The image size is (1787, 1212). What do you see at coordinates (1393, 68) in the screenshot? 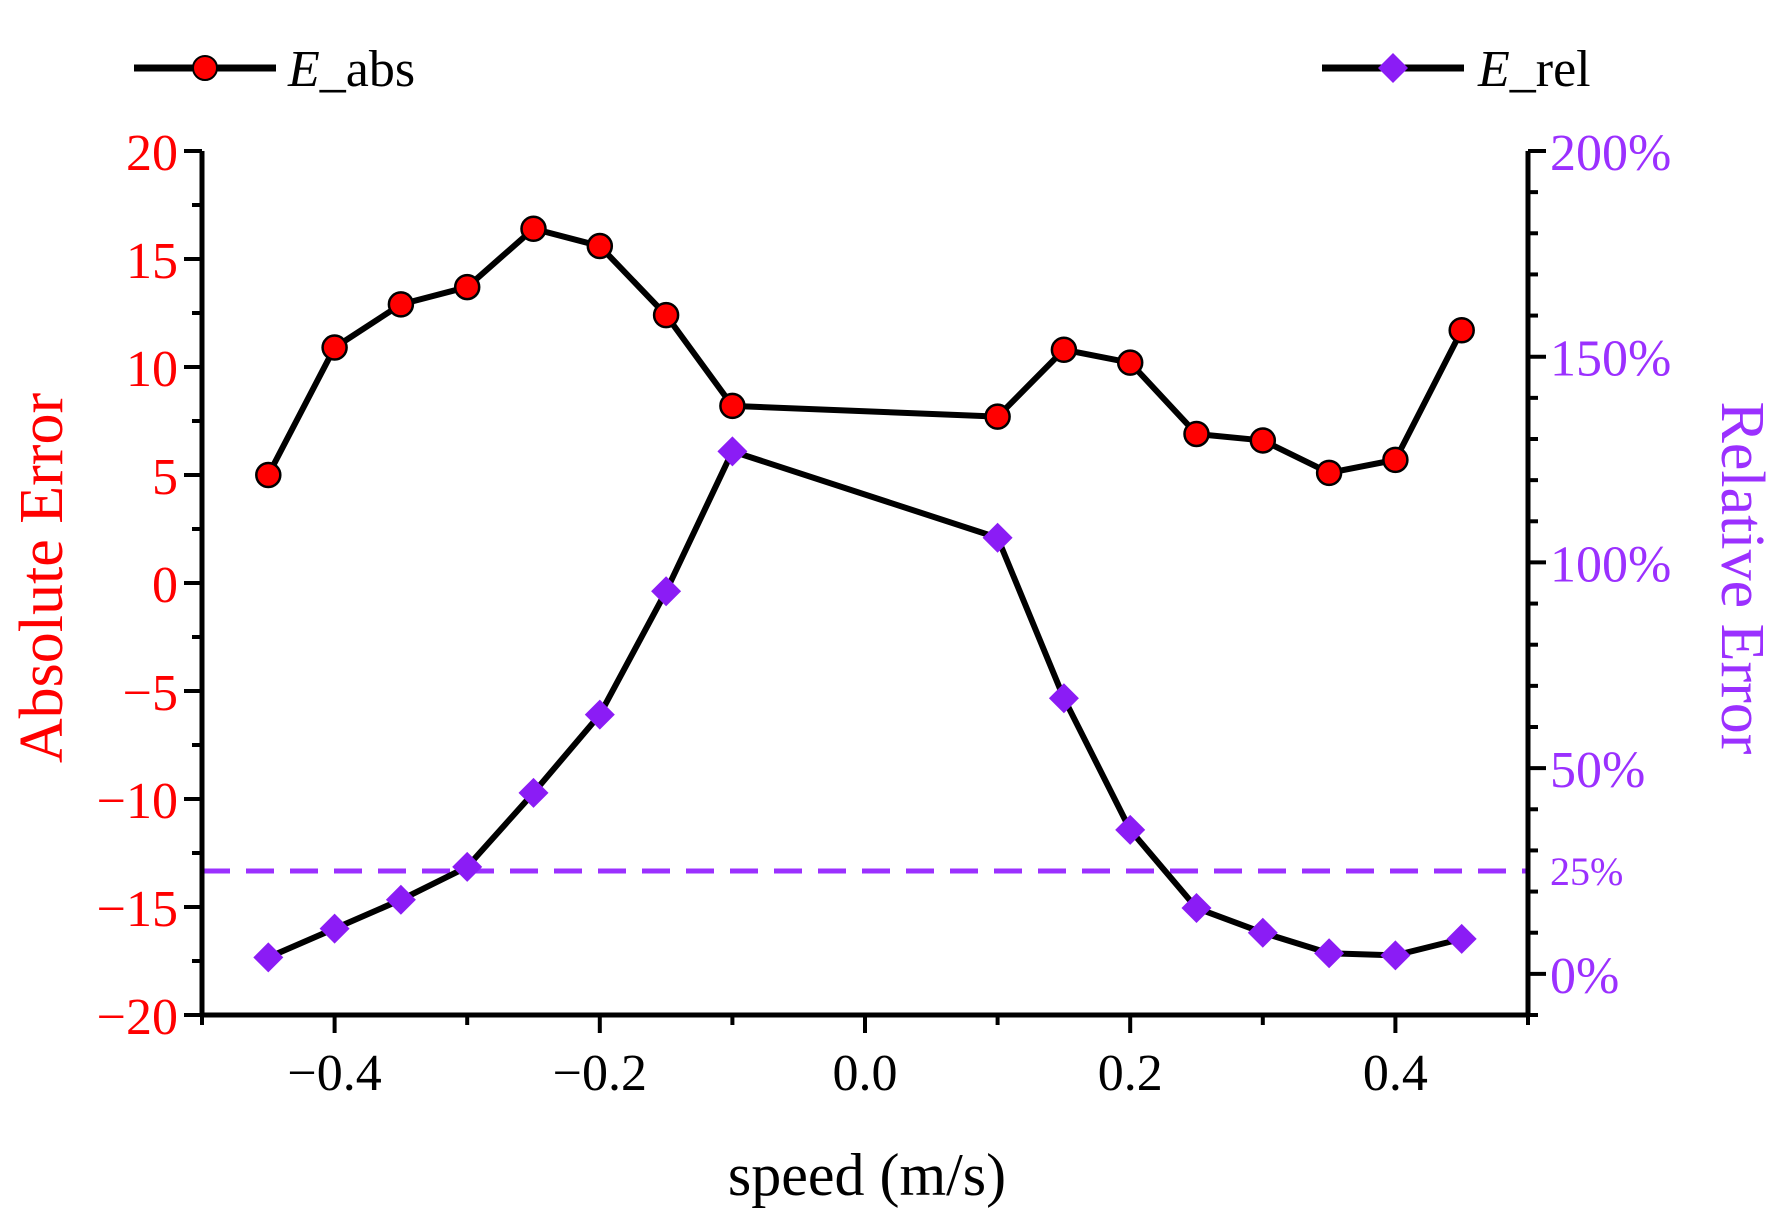
I see `legend-rel-marker` at bounding box center [1393, 68].